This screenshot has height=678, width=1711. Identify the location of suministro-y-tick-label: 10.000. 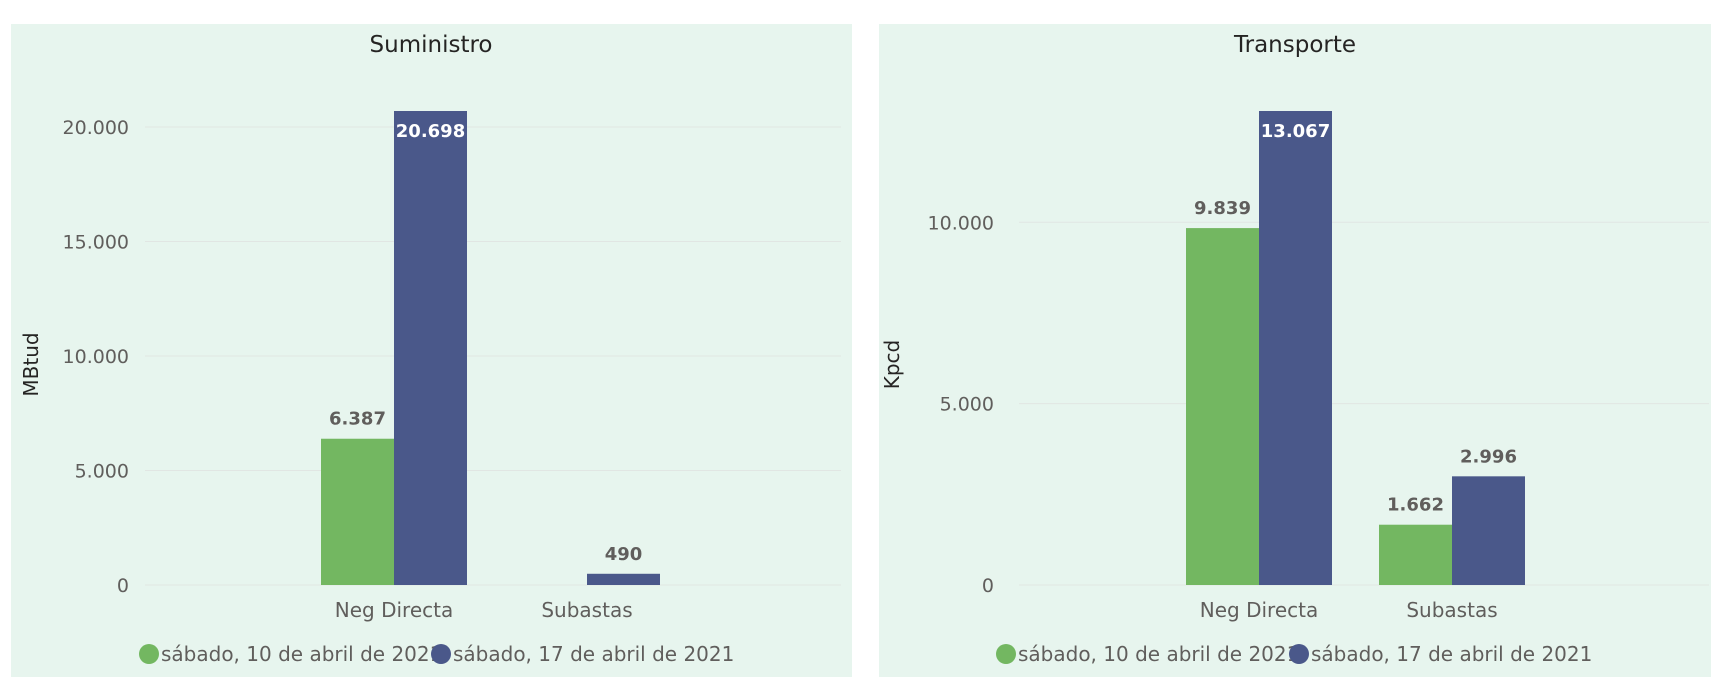
(96, 357).